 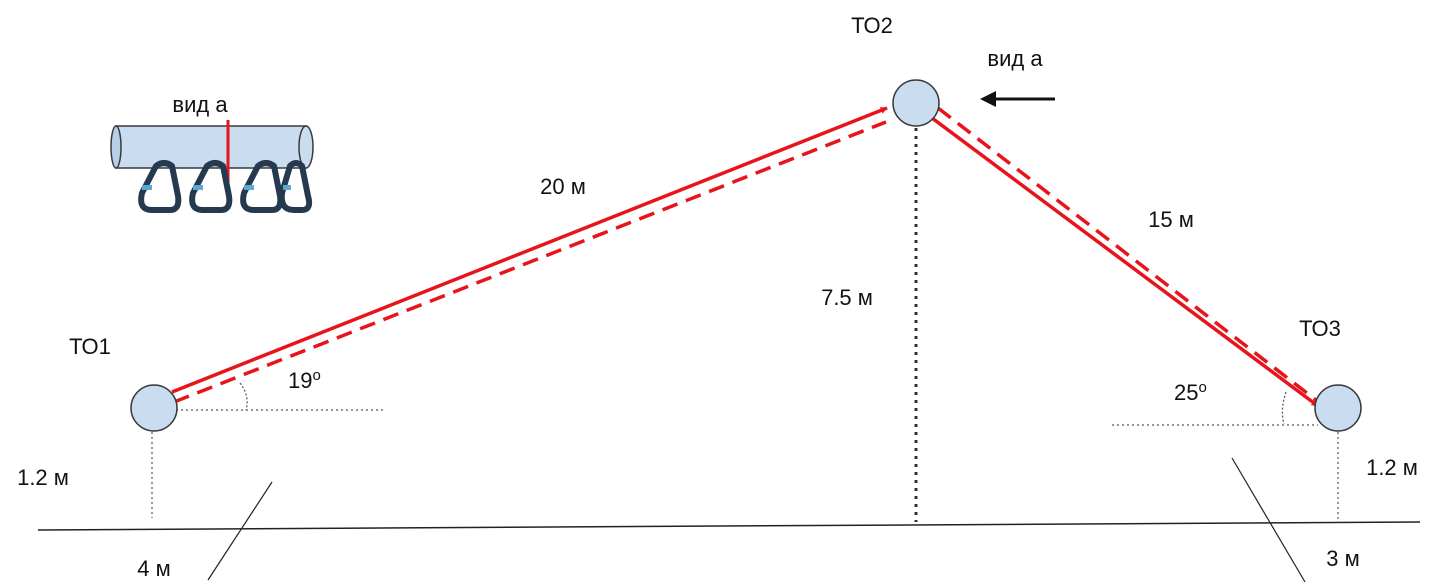 I want to click on distance-tick-right, so click(x=1268, y=520).